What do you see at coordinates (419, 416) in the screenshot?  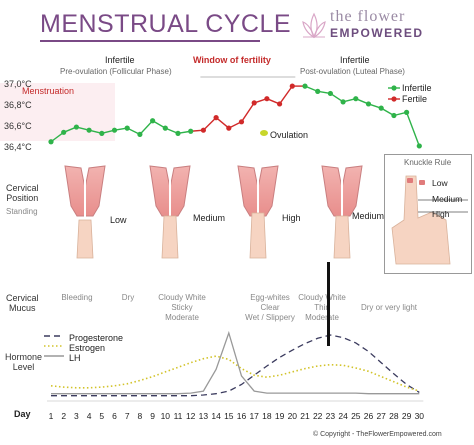 I see `day-tick-label: 30` at bounding box center [419, 416].